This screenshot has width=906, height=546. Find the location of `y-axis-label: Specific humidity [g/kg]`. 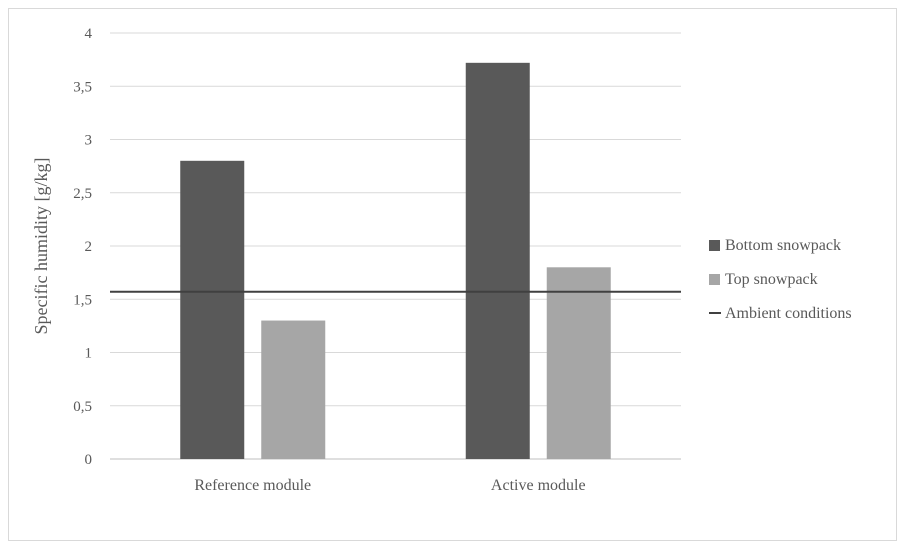

y-axis-label: Specific humidity [g/kg] is located at coordinates (41, 246).